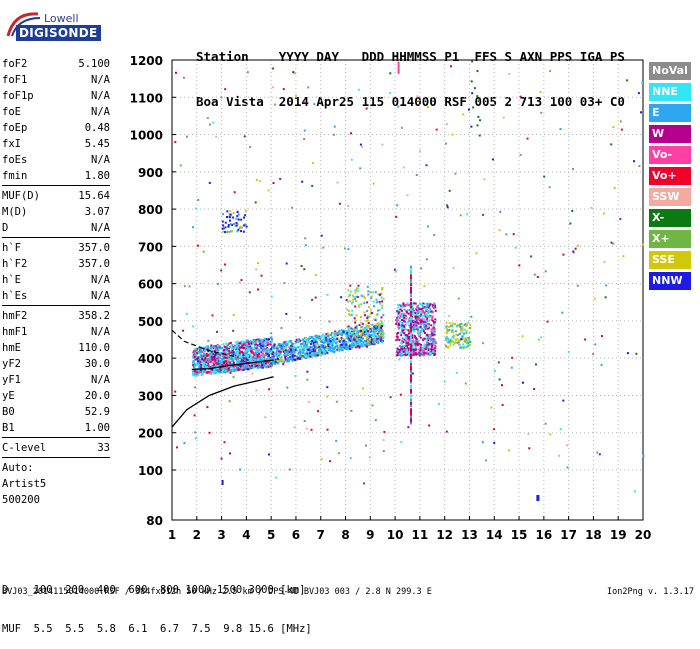 Image resolution: width=700 pixels, height=649 pixels. Describe the element at coordinates (56, 176) in the screenshot. I see `param-row: fmin 1.80` at that location.